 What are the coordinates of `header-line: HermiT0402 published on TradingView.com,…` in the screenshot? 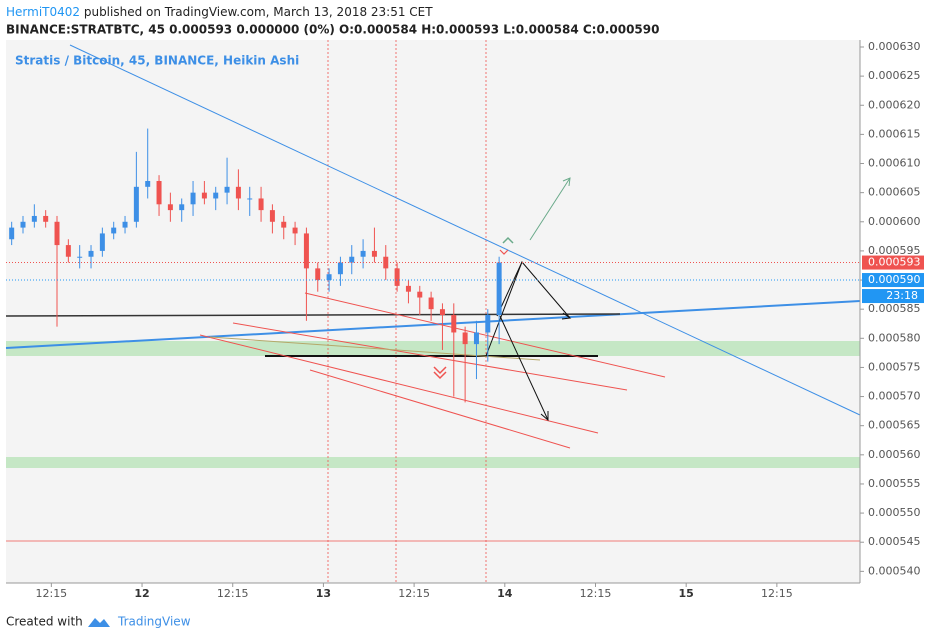 It's located at (219, 12).